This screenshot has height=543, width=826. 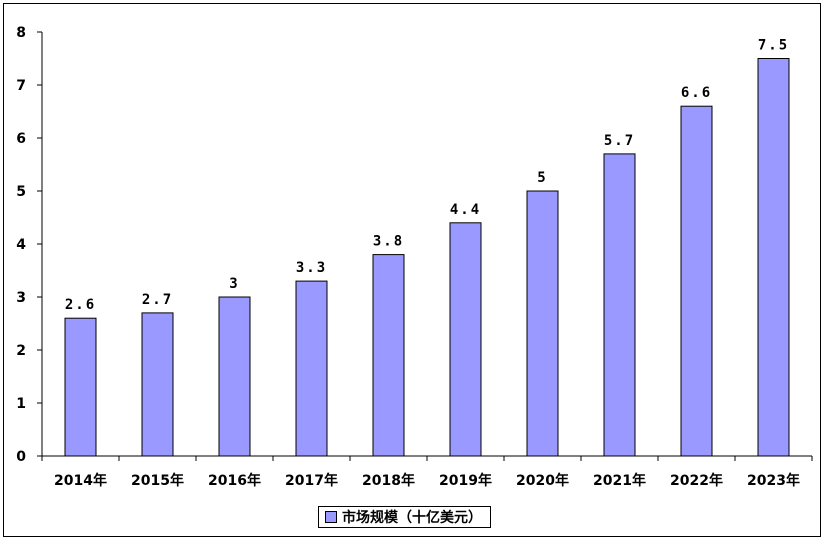 What do you see at coordinates (234, 480) in the screenshot?
I see `x-tick-label: 2016年` at bounding box center [234, 480].